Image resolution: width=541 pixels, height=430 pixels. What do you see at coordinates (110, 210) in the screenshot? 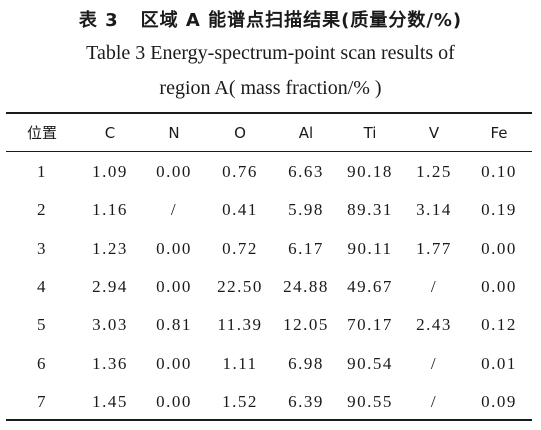
I see `table-cell: 1.16` at bounding box center [110, 210].